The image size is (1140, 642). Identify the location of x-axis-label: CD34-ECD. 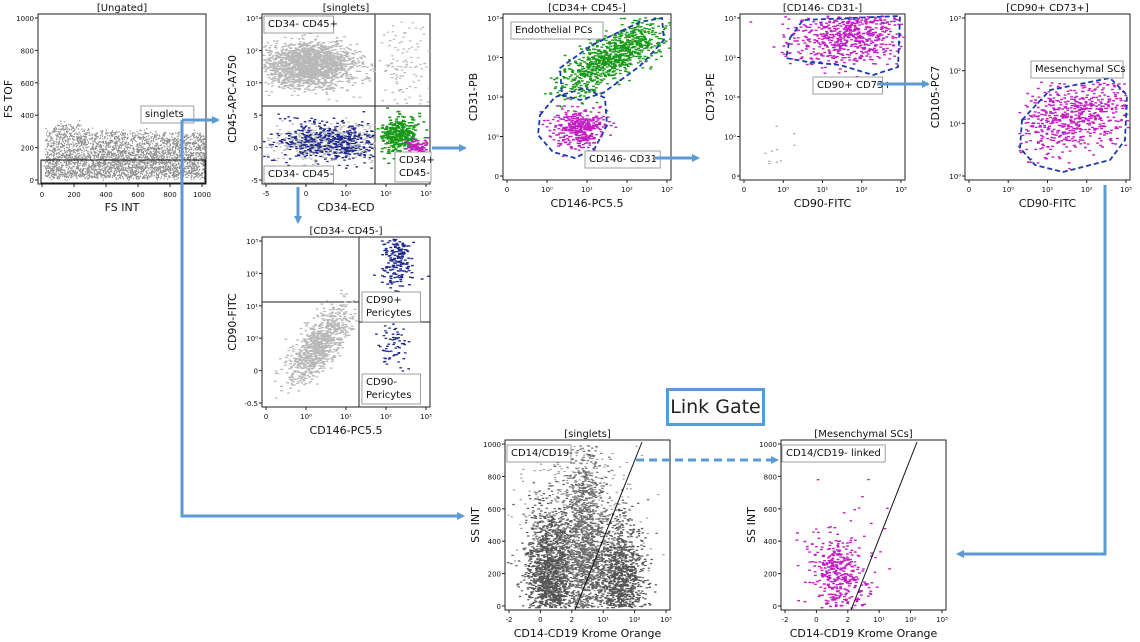
(345, 207).